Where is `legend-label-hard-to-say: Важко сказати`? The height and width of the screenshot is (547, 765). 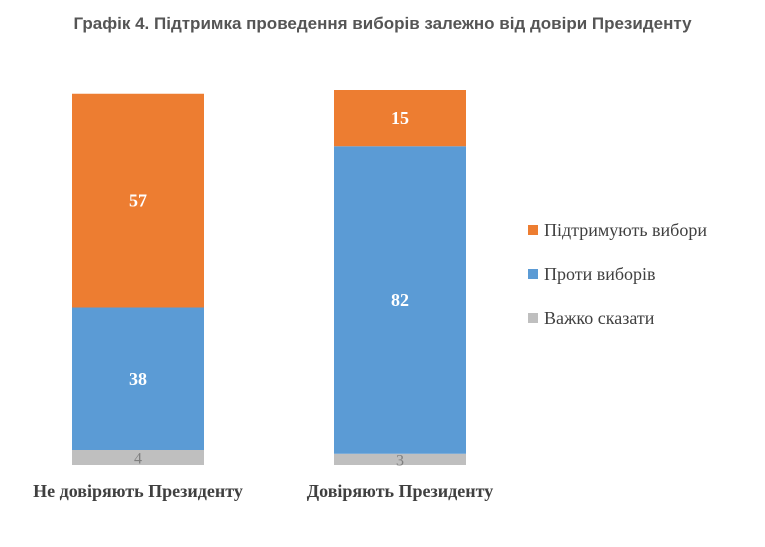 legend-label-hard-to-say: Важко сказати is located at coordinates (599, 317).